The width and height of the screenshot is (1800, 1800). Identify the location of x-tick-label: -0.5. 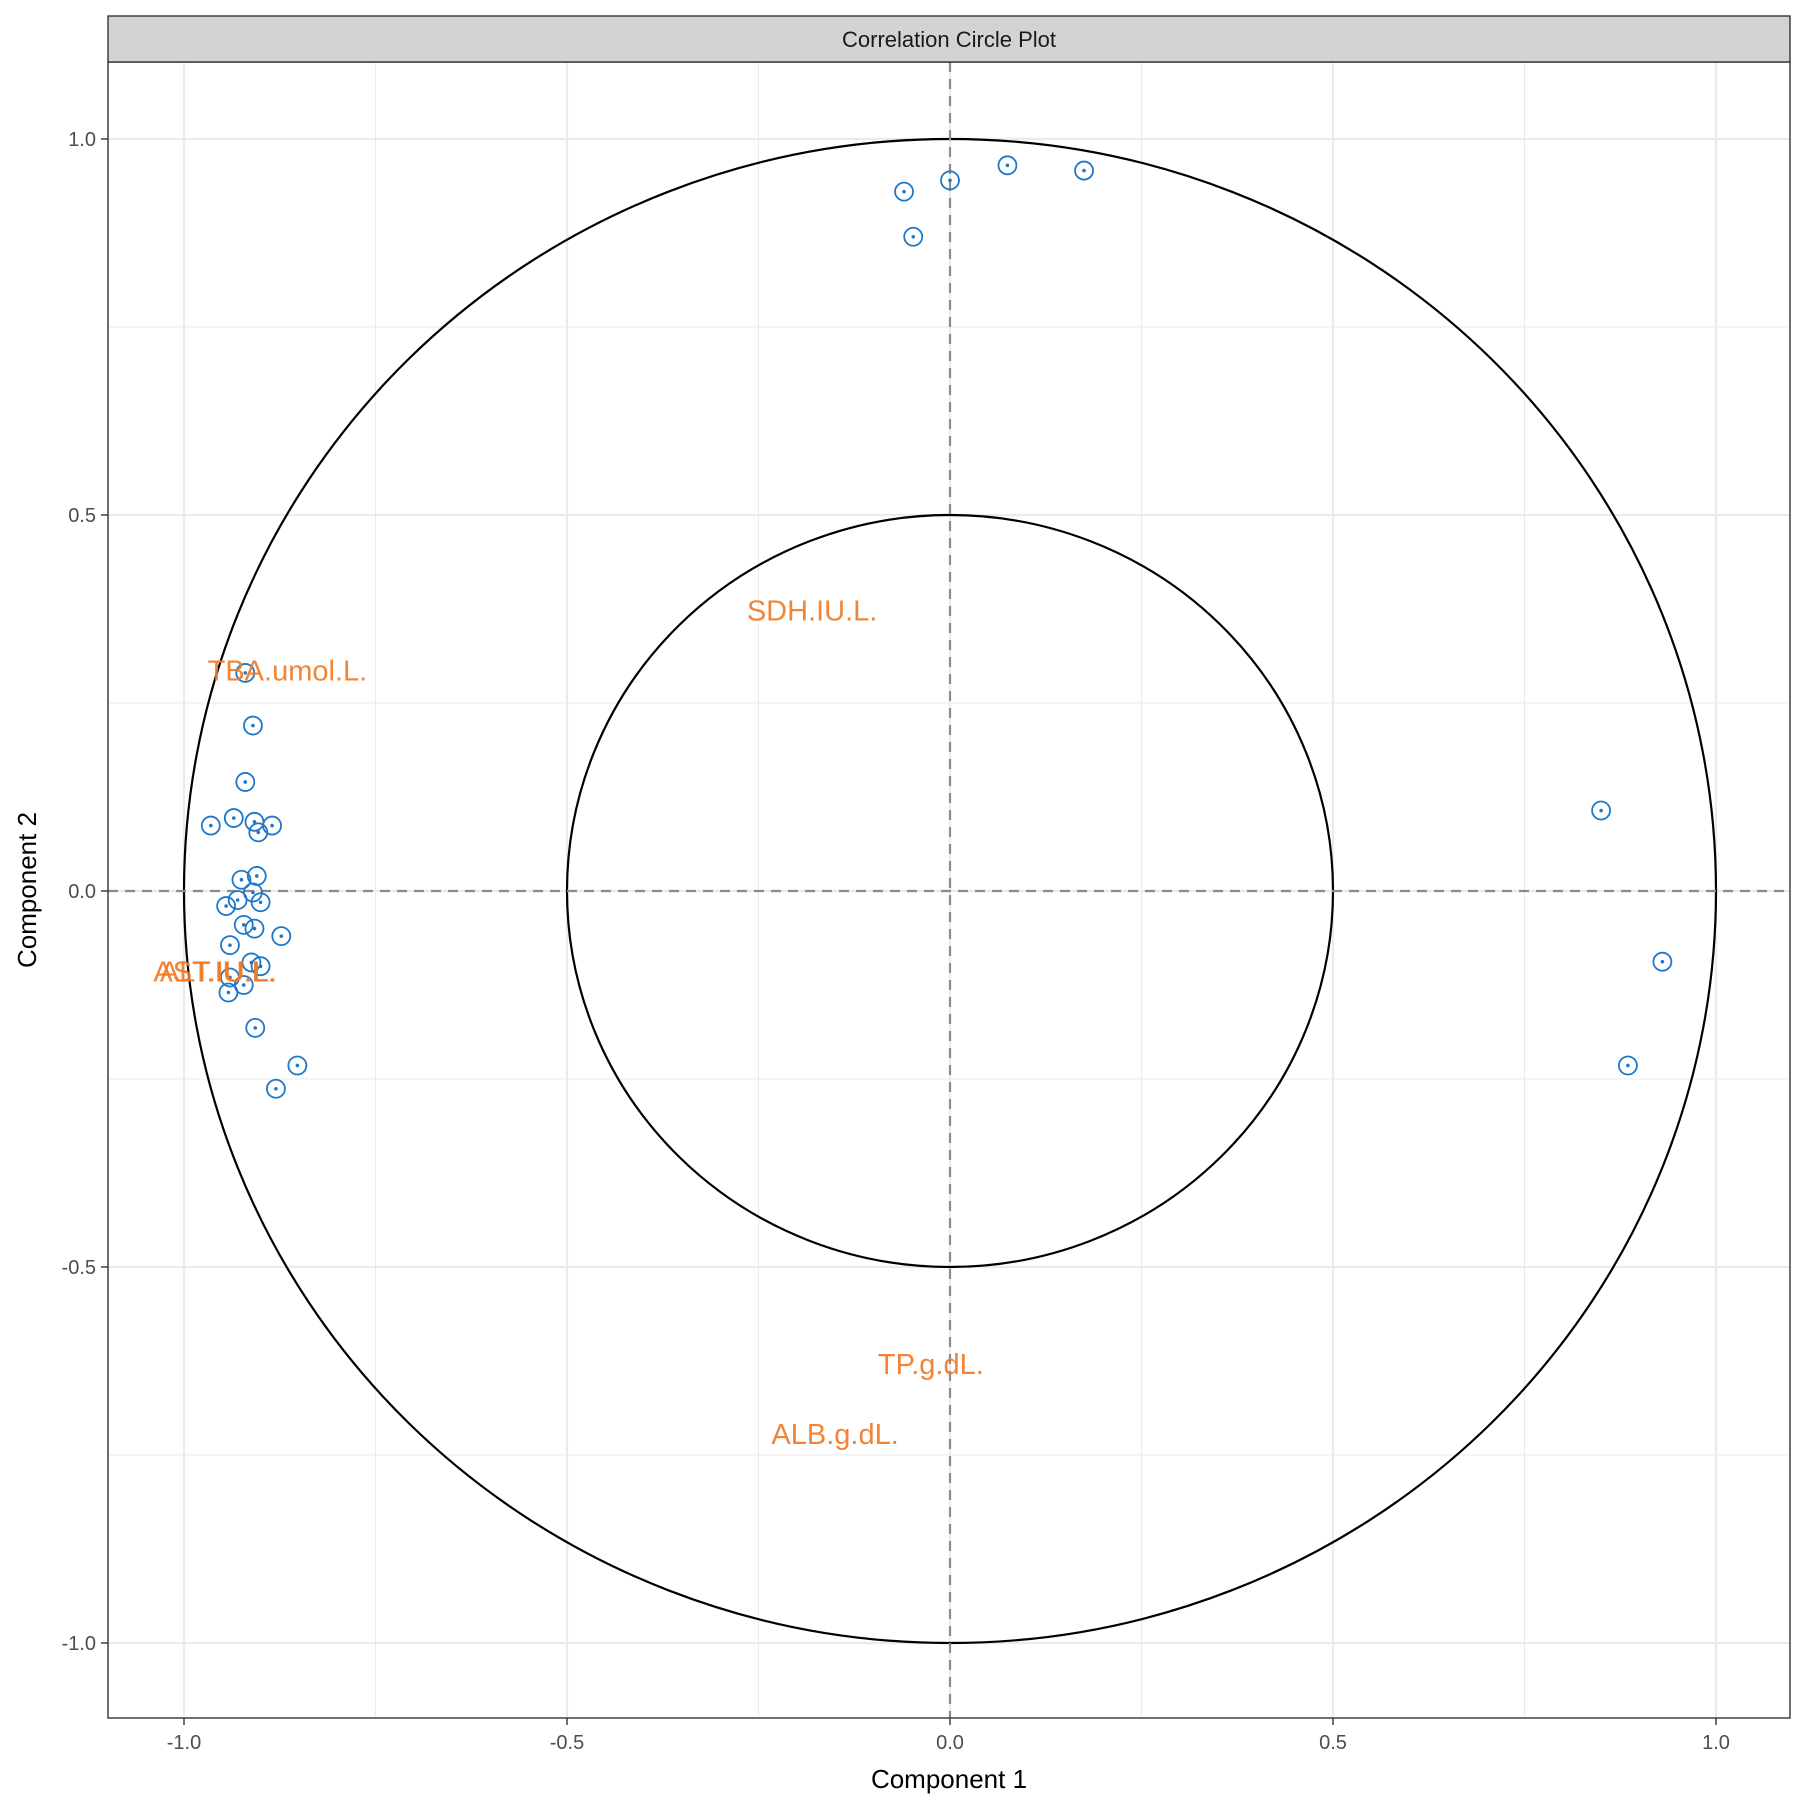
(567, 1743).